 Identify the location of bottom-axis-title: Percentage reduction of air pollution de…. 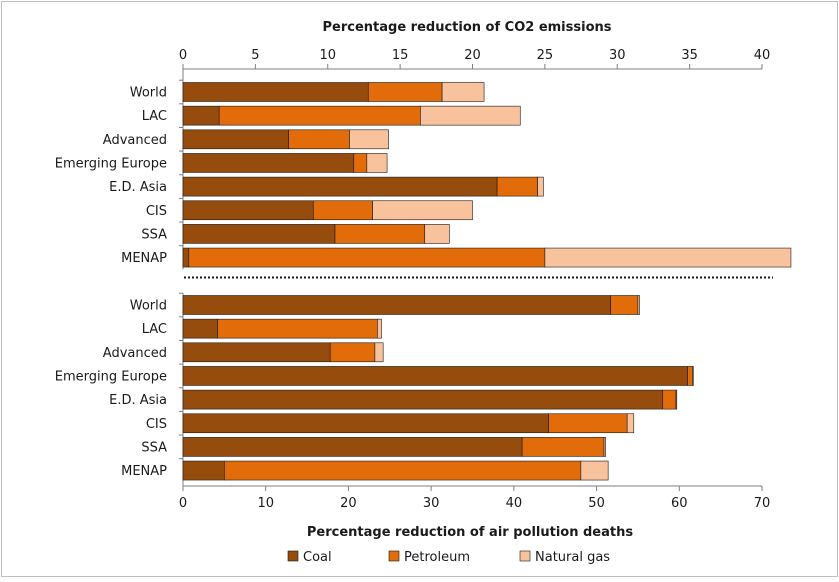
(470, 532).